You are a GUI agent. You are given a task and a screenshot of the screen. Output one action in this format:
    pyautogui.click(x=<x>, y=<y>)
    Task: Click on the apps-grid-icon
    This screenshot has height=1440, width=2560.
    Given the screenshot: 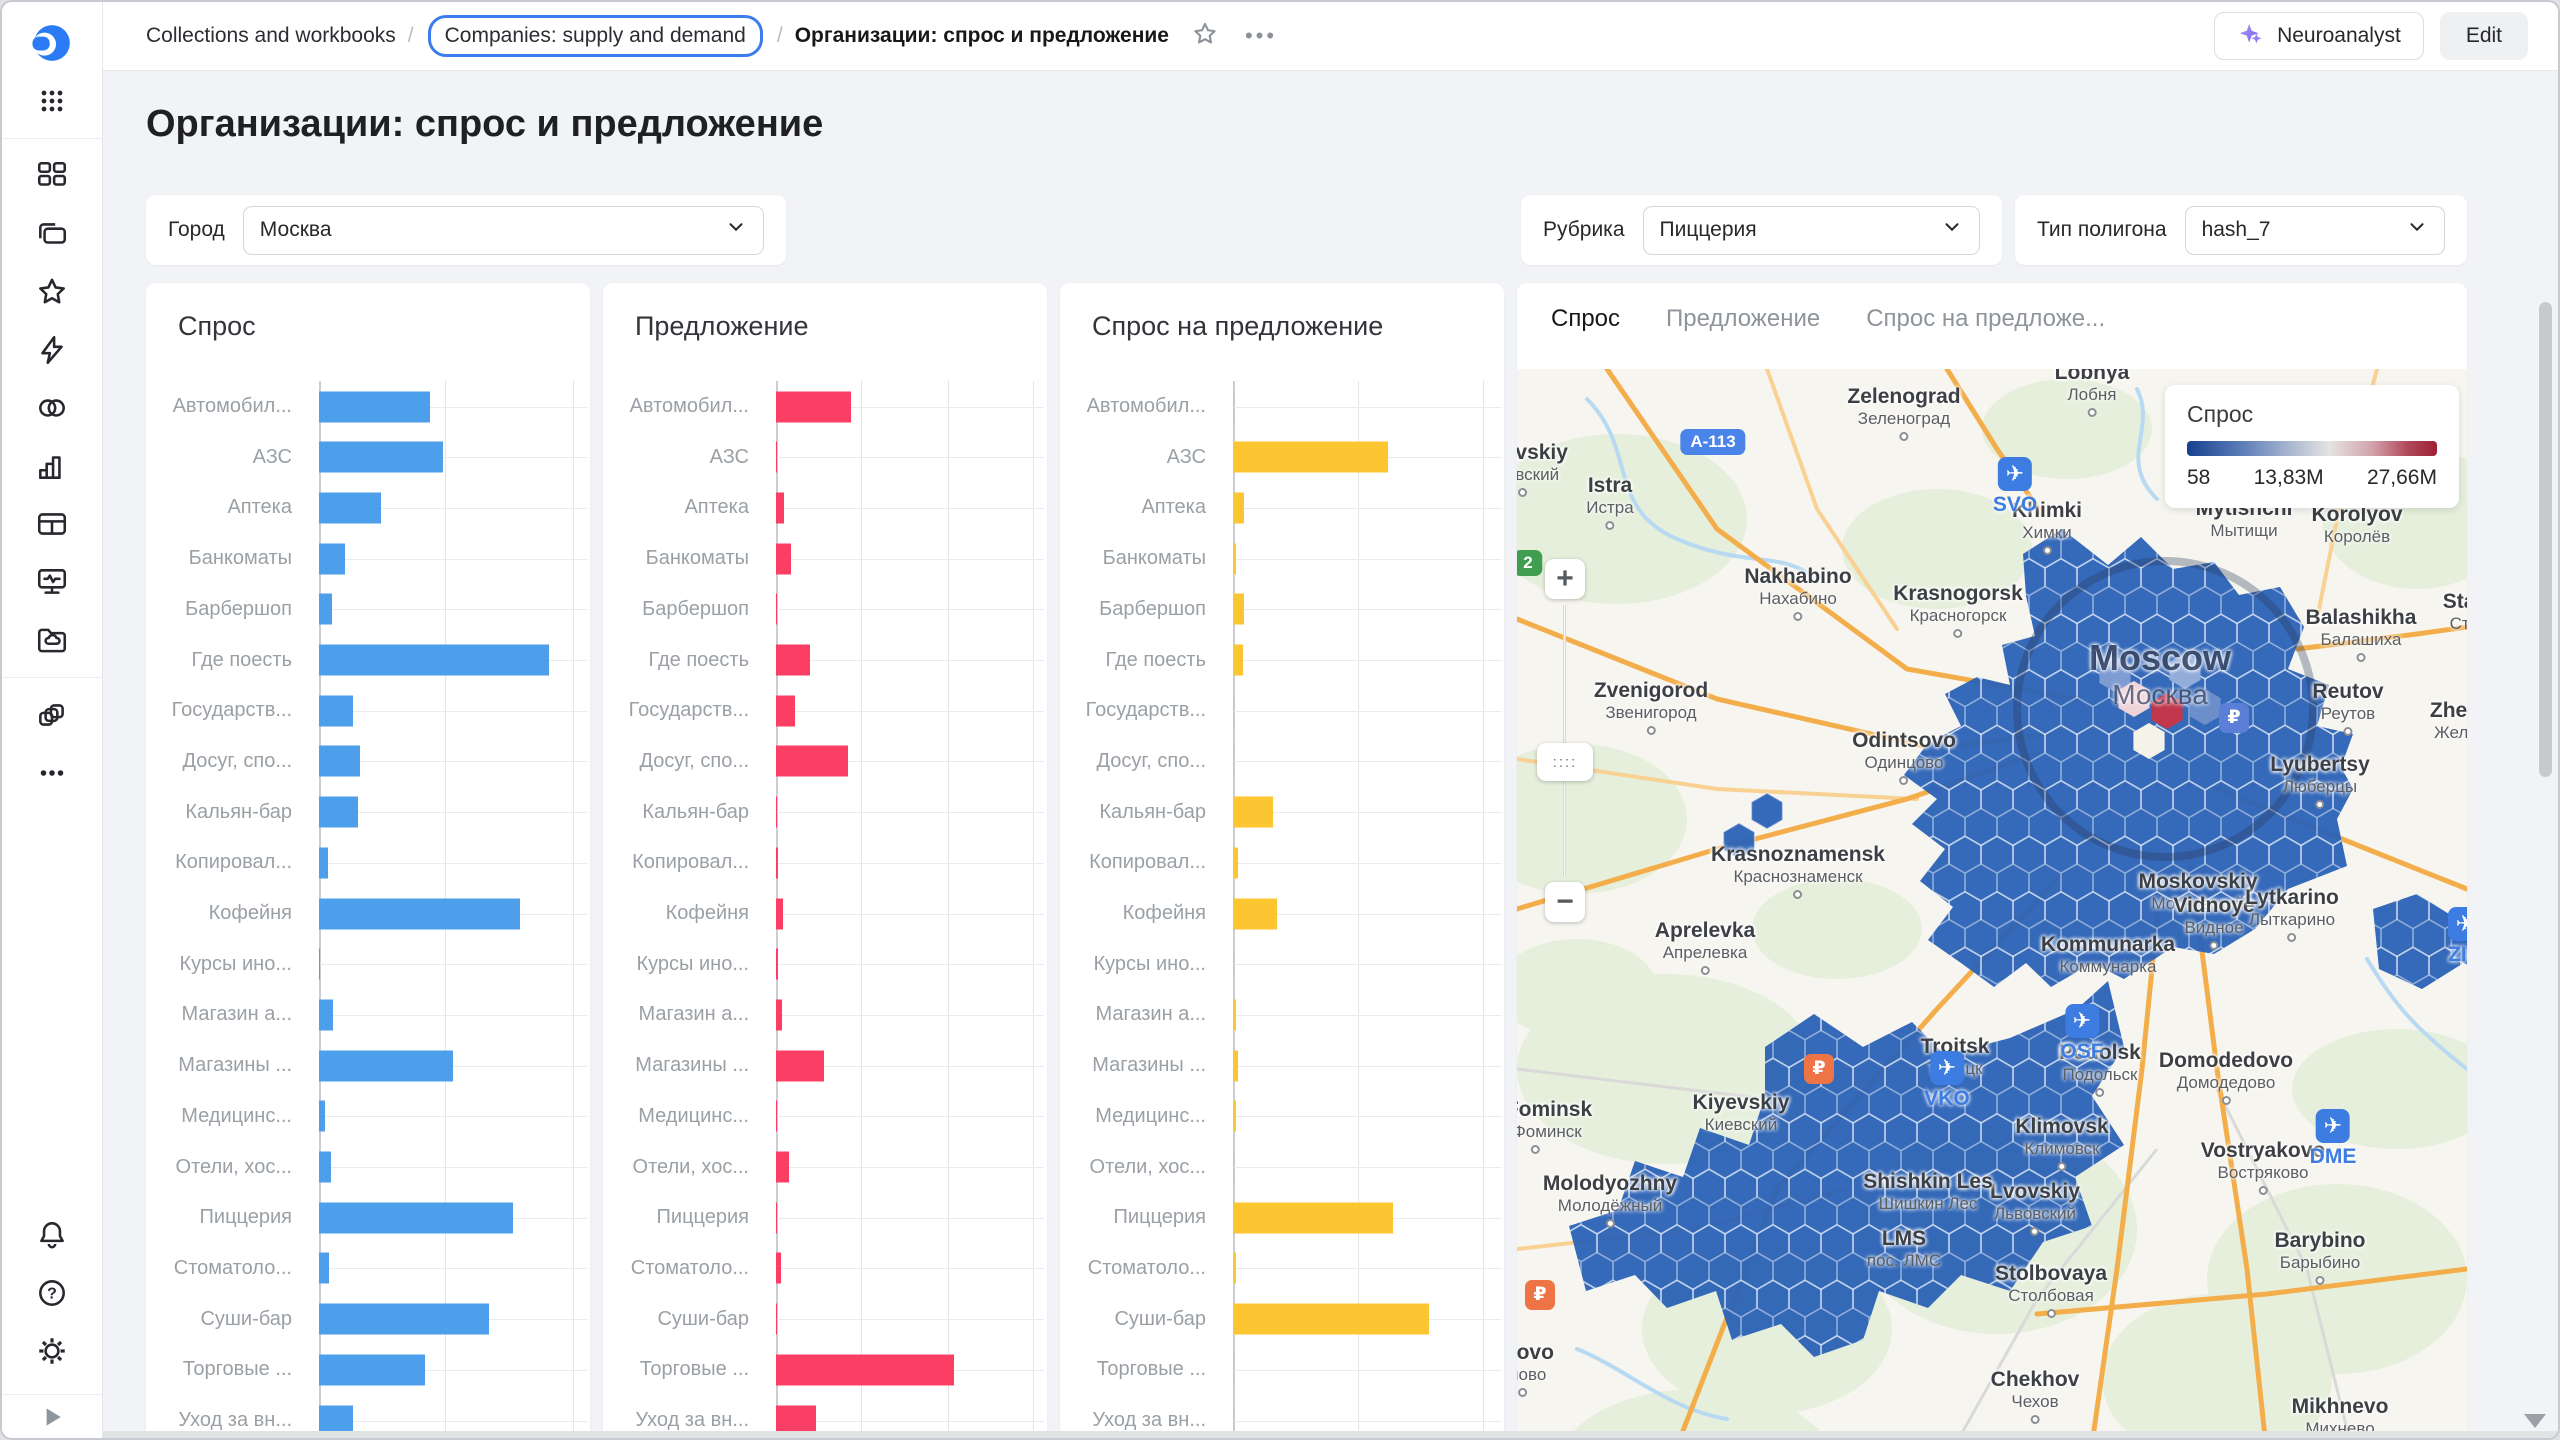 What is the action you would take?
    pyautogui.click(x=52, y=101)
    